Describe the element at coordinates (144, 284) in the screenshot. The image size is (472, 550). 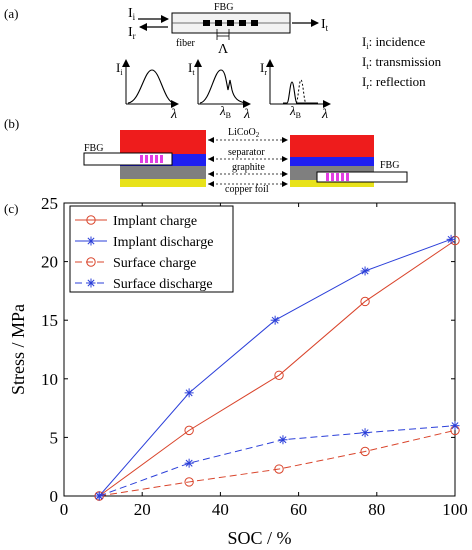
I see `legend-entry: Surface discharge` at that location.